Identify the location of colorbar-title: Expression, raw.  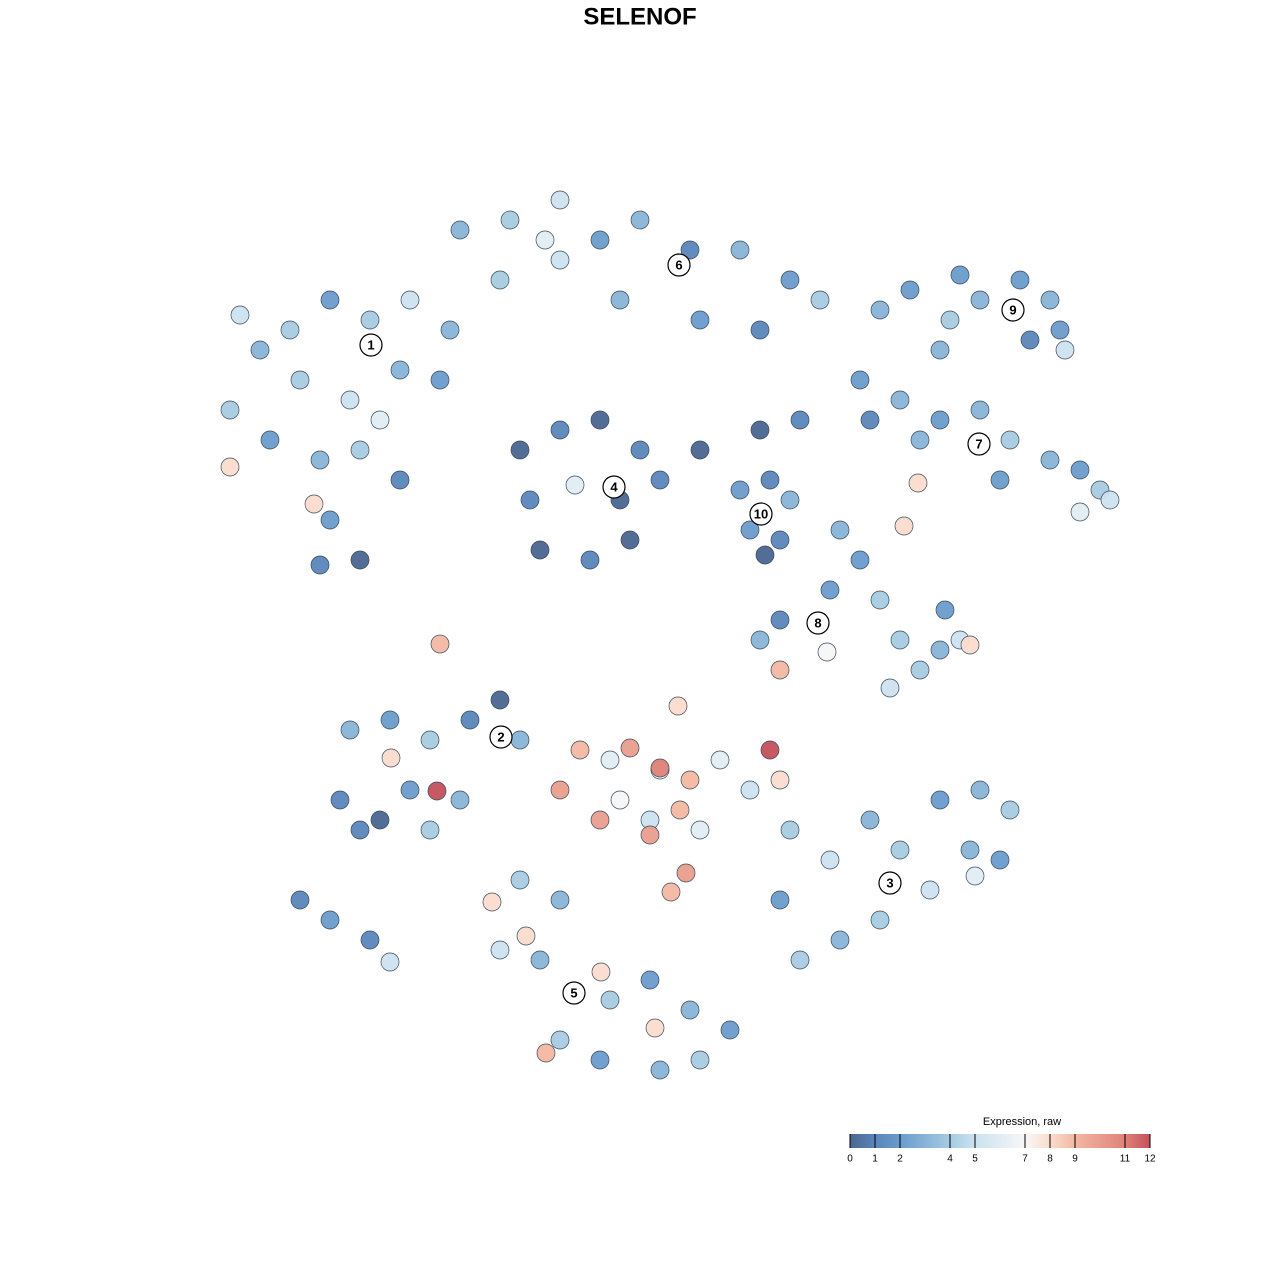
(1022, 1122).